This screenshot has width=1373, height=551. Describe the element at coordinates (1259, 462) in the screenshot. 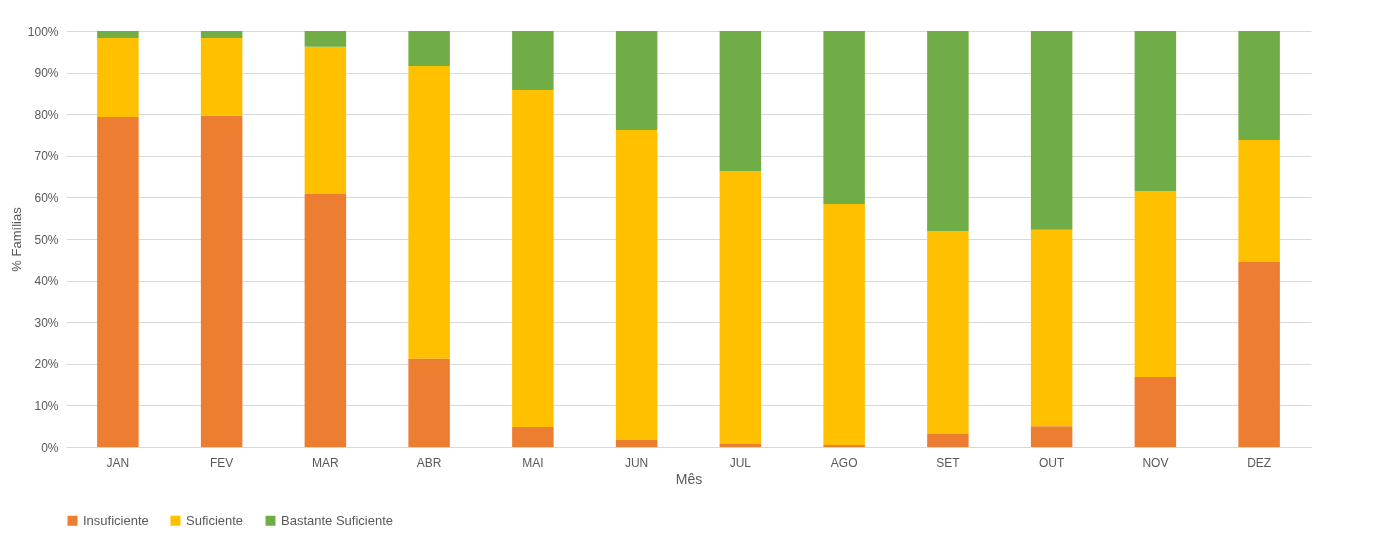

I see `x-tick-label: DEZ` at that location.